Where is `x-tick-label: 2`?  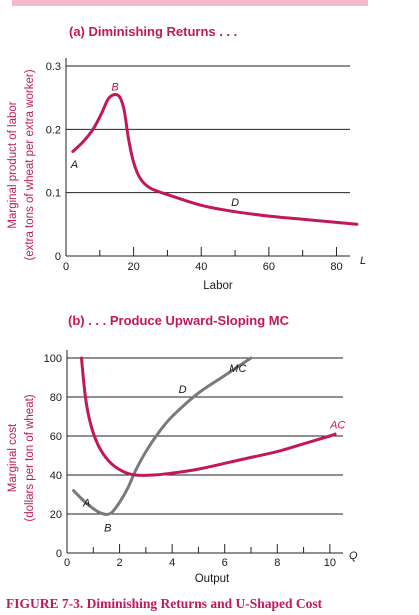
x-tick-label: 2 is located at coordinates (120, 563).